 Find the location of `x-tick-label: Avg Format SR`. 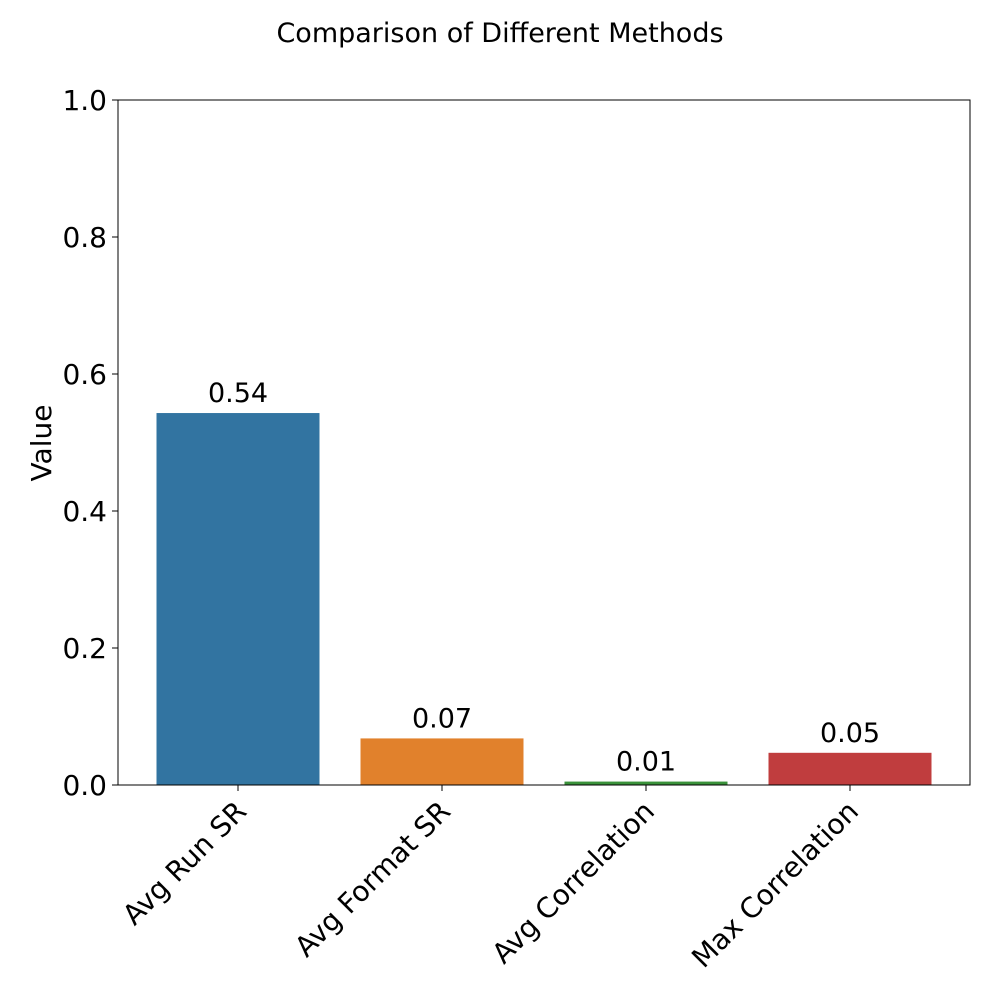

x-tick-label: Avg Format SR is located at coordinates (372, 879).